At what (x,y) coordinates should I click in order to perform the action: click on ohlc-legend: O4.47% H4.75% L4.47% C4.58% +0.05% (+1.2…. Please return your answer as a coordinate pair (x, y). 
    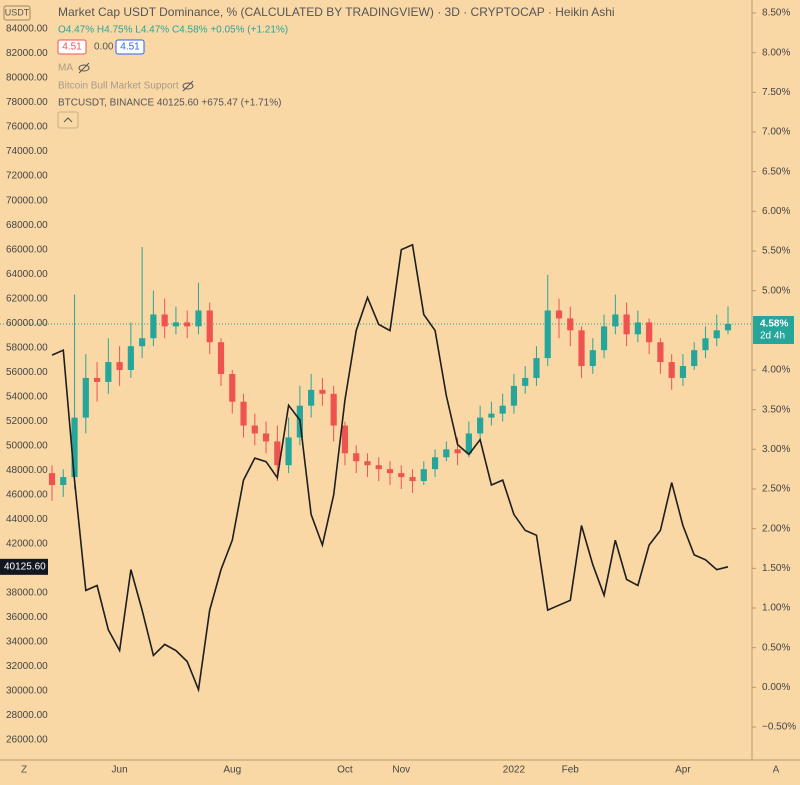
    Looking at the image, I should click on (173, 30).